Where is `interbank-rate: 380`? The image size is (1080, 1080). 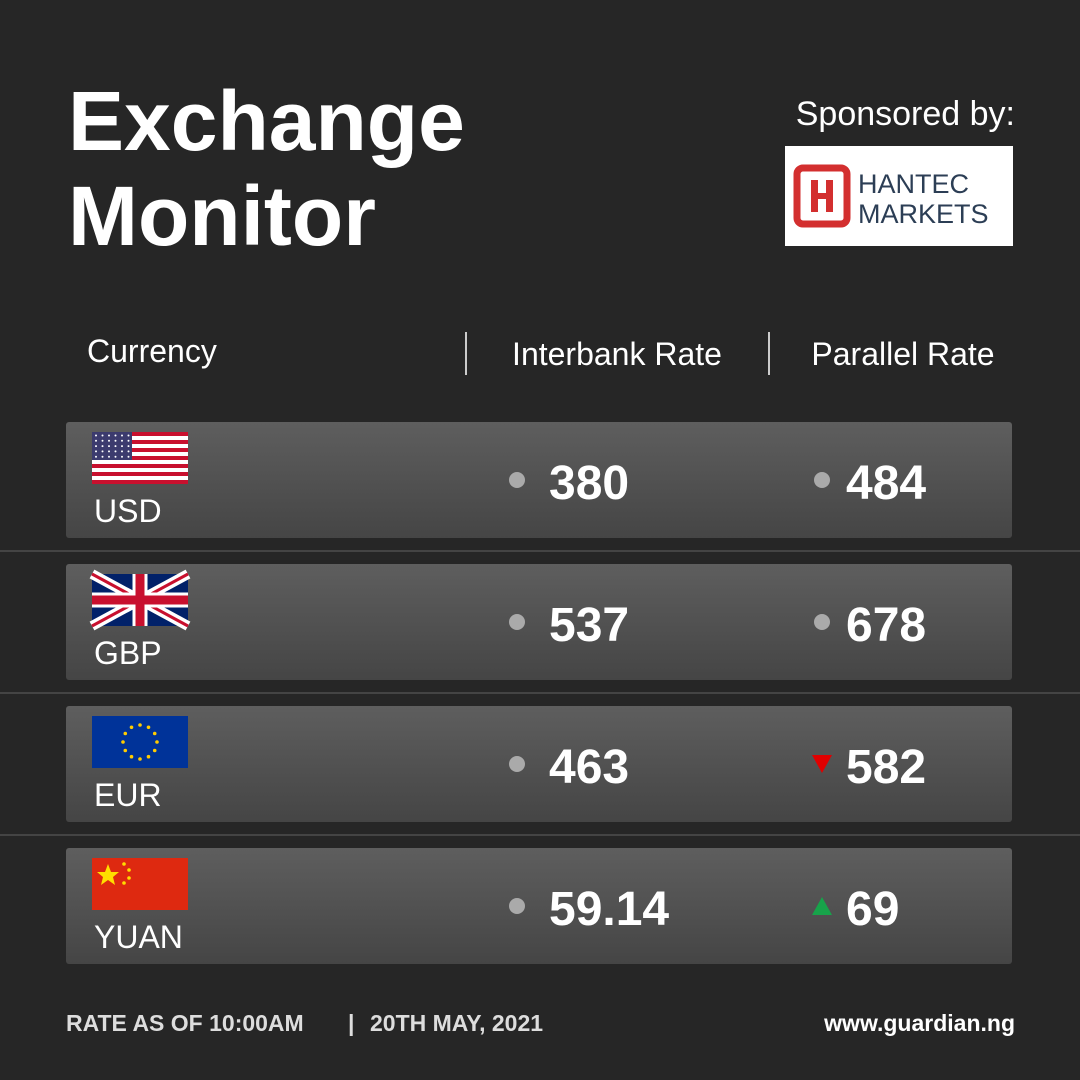 interbank-rate: 380 is located at coordinates (589, 483).